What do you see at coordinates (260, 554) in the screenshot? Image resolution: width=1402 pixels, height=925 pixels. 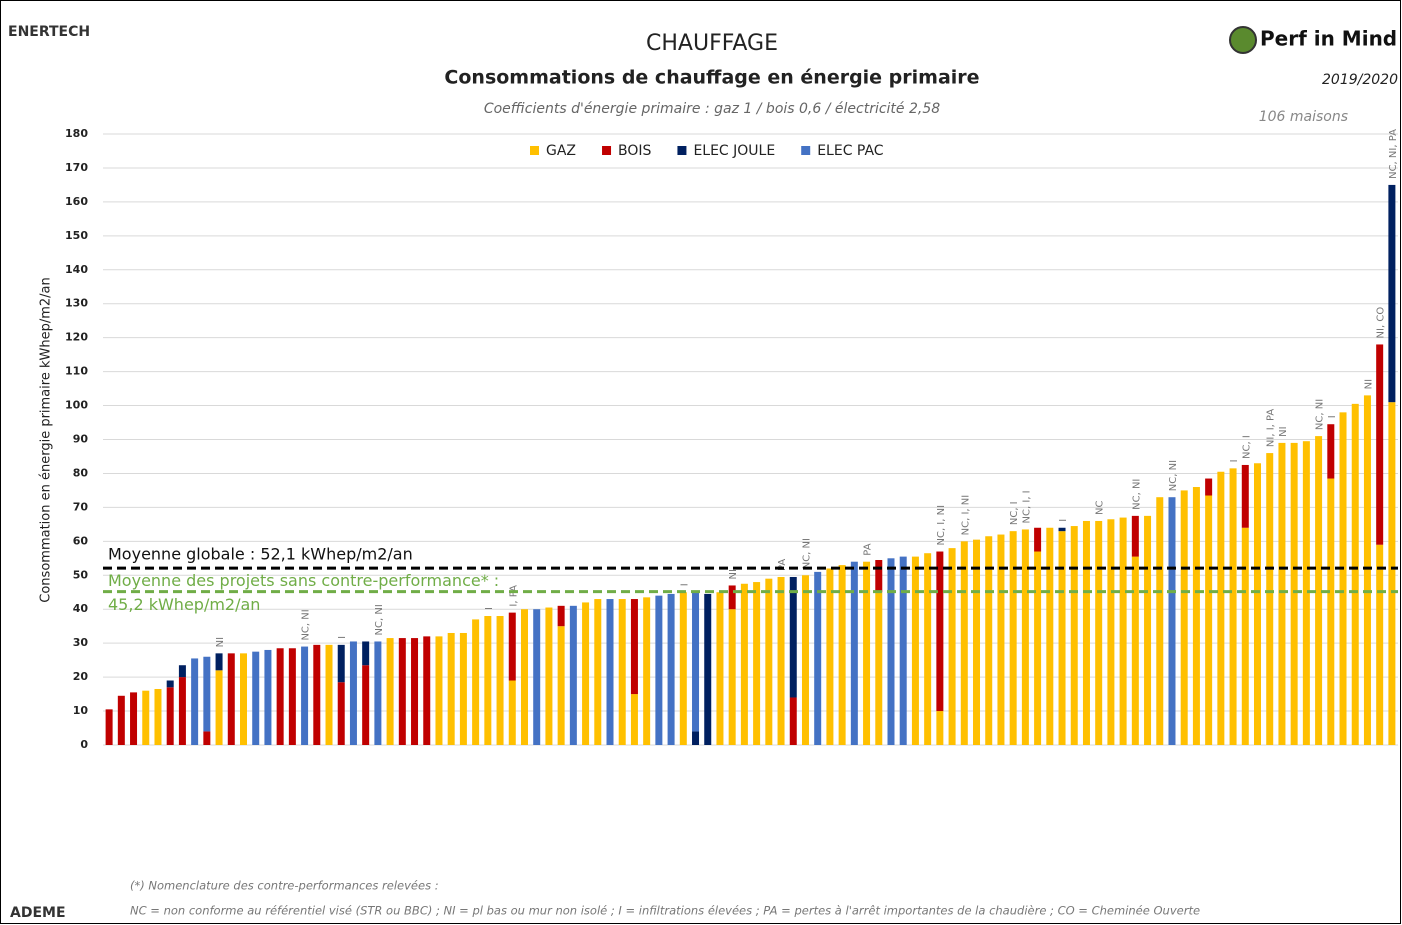 I see `reference-label: Moyenne globale : 52,1 kWhep/m2/an` at bounding box center [260, 554].